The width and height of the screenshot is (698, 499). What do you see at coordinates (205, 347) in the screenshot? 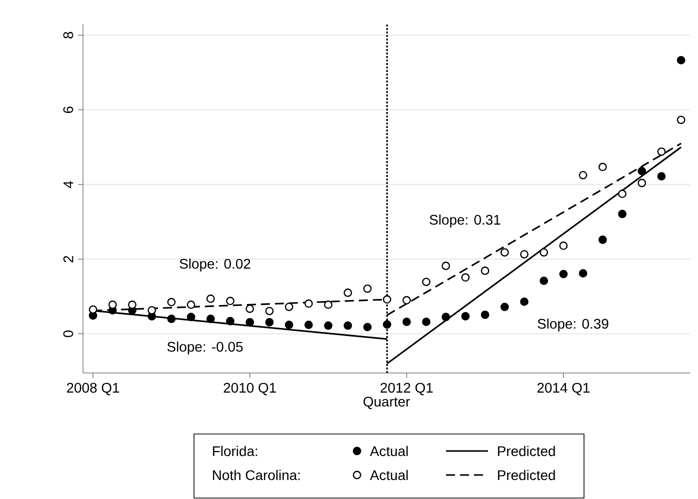
I see `annotation: Slope: -0.05` at bounding box center [205, 347].